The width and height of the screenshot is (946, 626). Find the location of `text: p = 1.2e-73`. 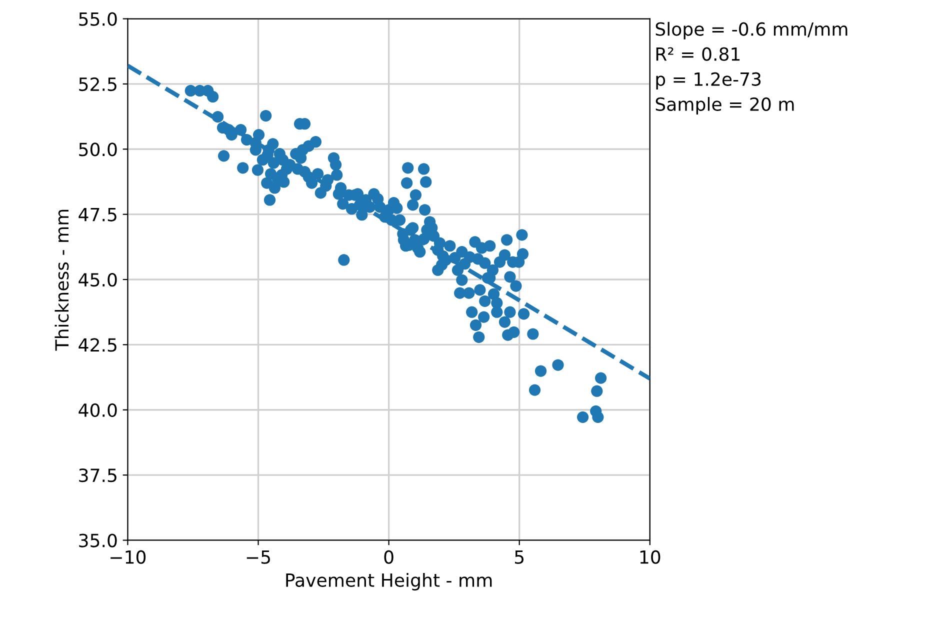

text: p = 1.2e-73 is located at coordinates (708, 81).